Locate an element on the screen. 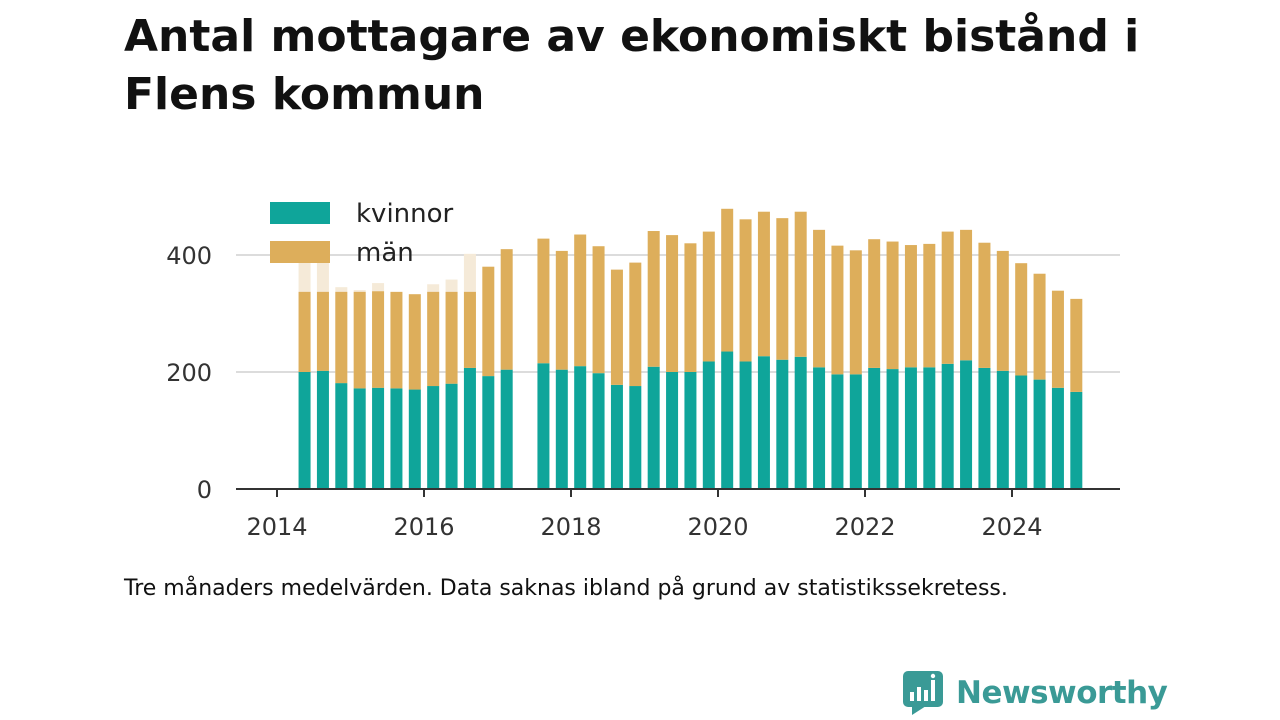 This screenshot has height=720, width=1280. x-tick-label: 2018 is located at coordinates (570, 527).